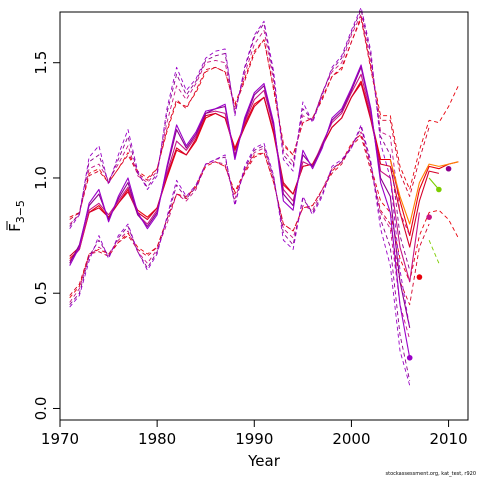 This screenshot has width=480, height=480. I want to click on y-axis-title: F3−5, so click(16, 216).